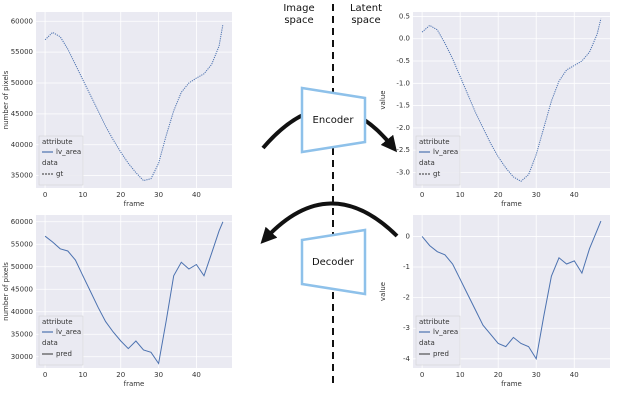 The height and width of the screenshot is (400, 640). I want to click on decode-arrow, so click(329, 222).